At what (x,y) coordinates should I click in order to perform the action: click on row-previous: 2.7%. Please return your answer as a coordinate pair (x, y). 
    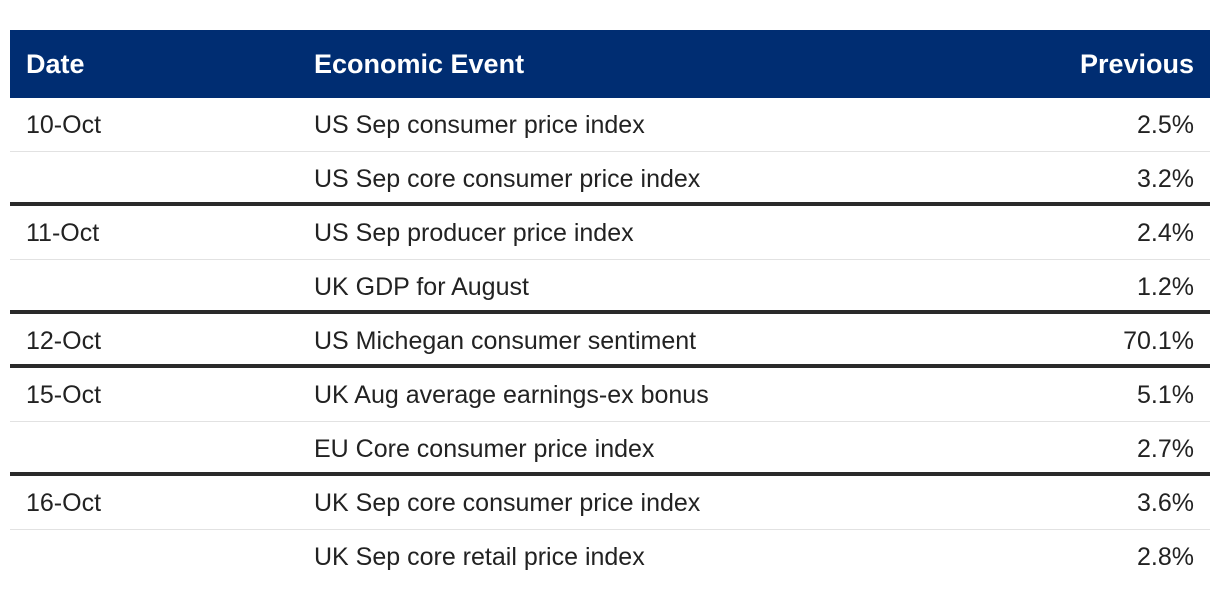
    Looking at the image, I should click on (1165, 449).